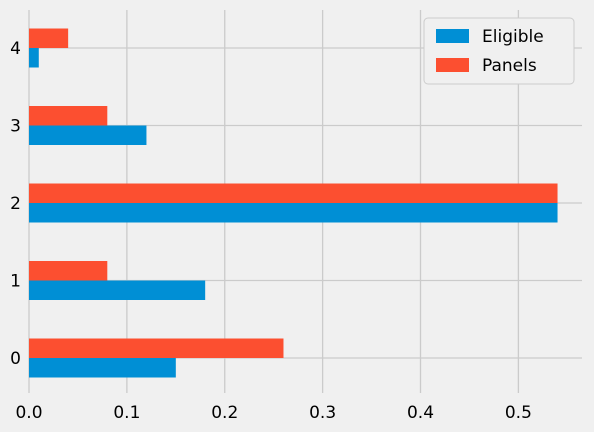  Describe the element at coordinates (452, 65) in the screenshot. I see `legend-swatch-panels` at that location.